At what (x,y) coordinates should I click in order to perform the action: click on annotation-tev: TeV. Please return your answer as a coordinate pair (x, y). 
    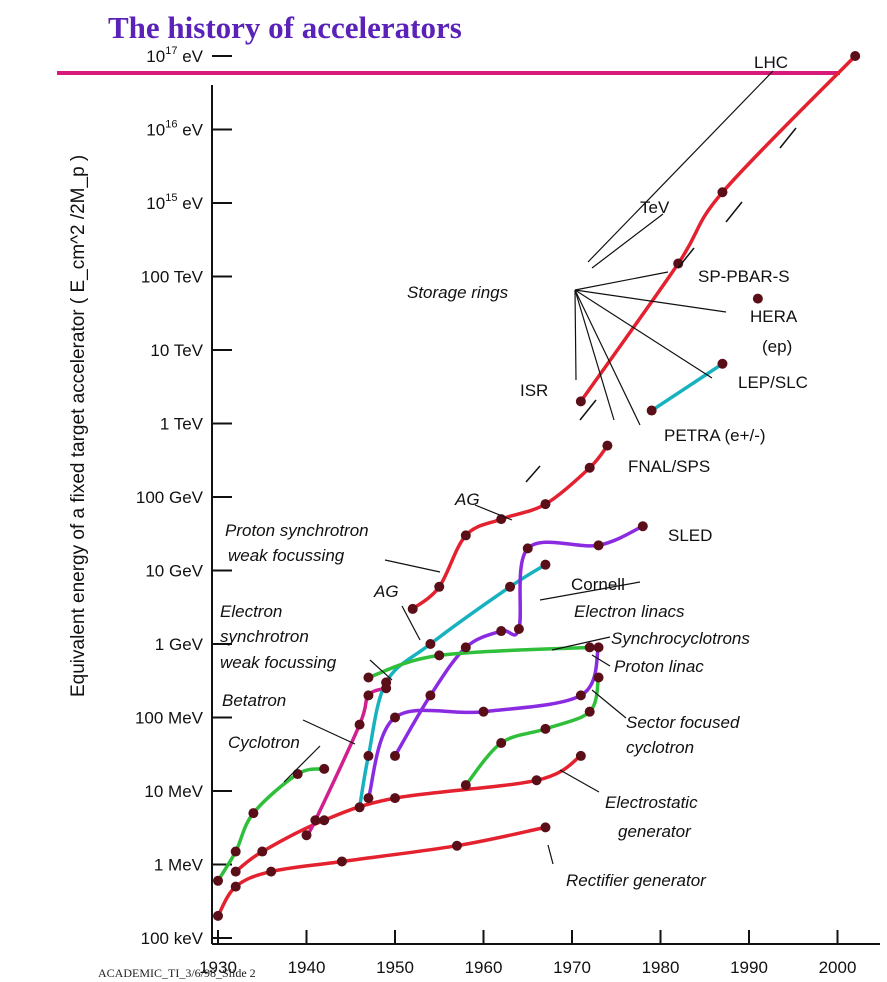
    Looking at the image, I should click on (655, 207).